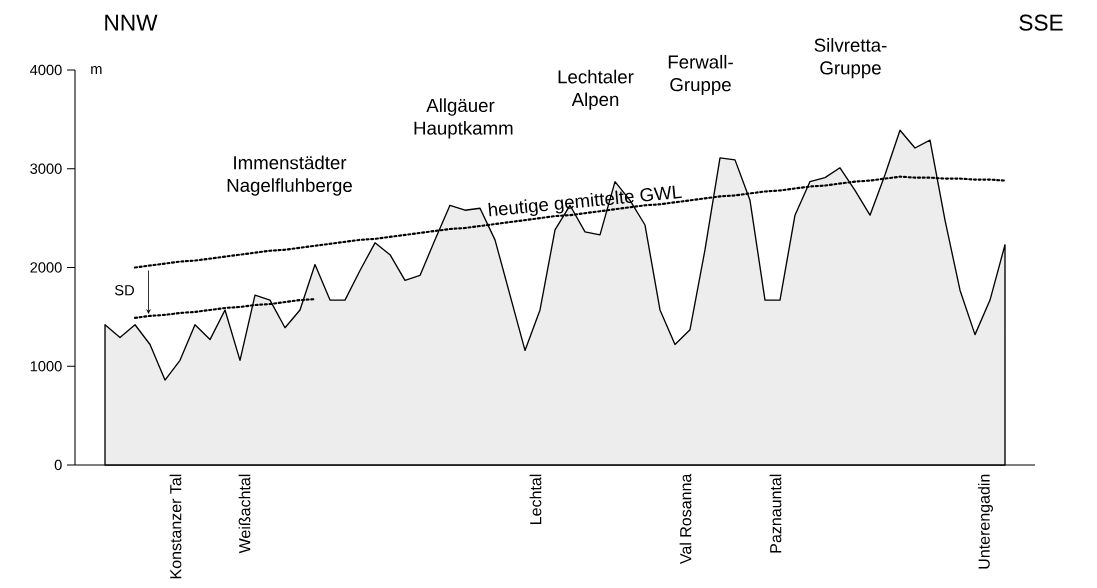 The width and height of the screenshot is (1097, 588). Describe the element at coordinates (700, 74) in the screenshot. I see `annotation: Ferwall-Gruppe` at that location.